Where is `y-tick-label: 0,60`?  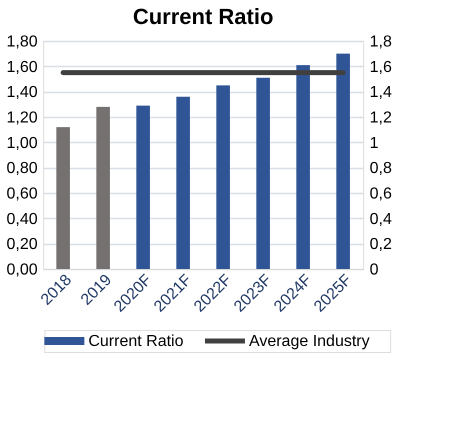 y-tick-label: 0,60 is located at coordinates (22, 194).